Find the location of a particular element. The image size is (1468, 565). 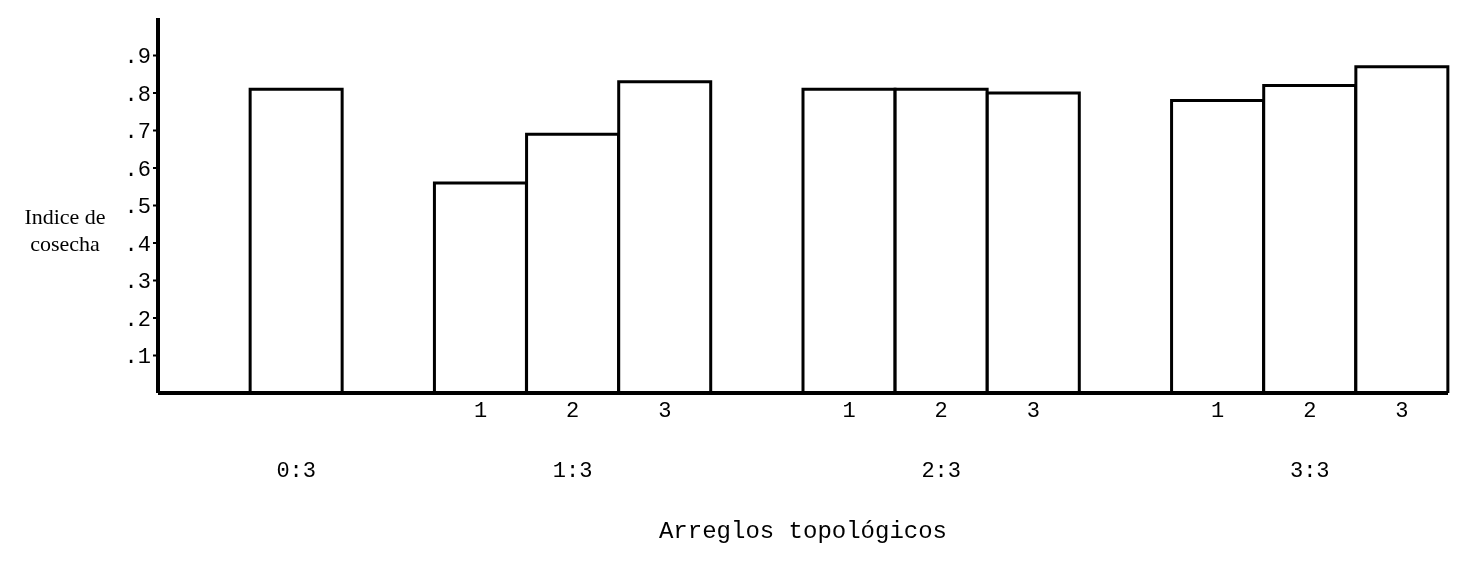

text: 3:3 is located at coordinates (1309, 471).